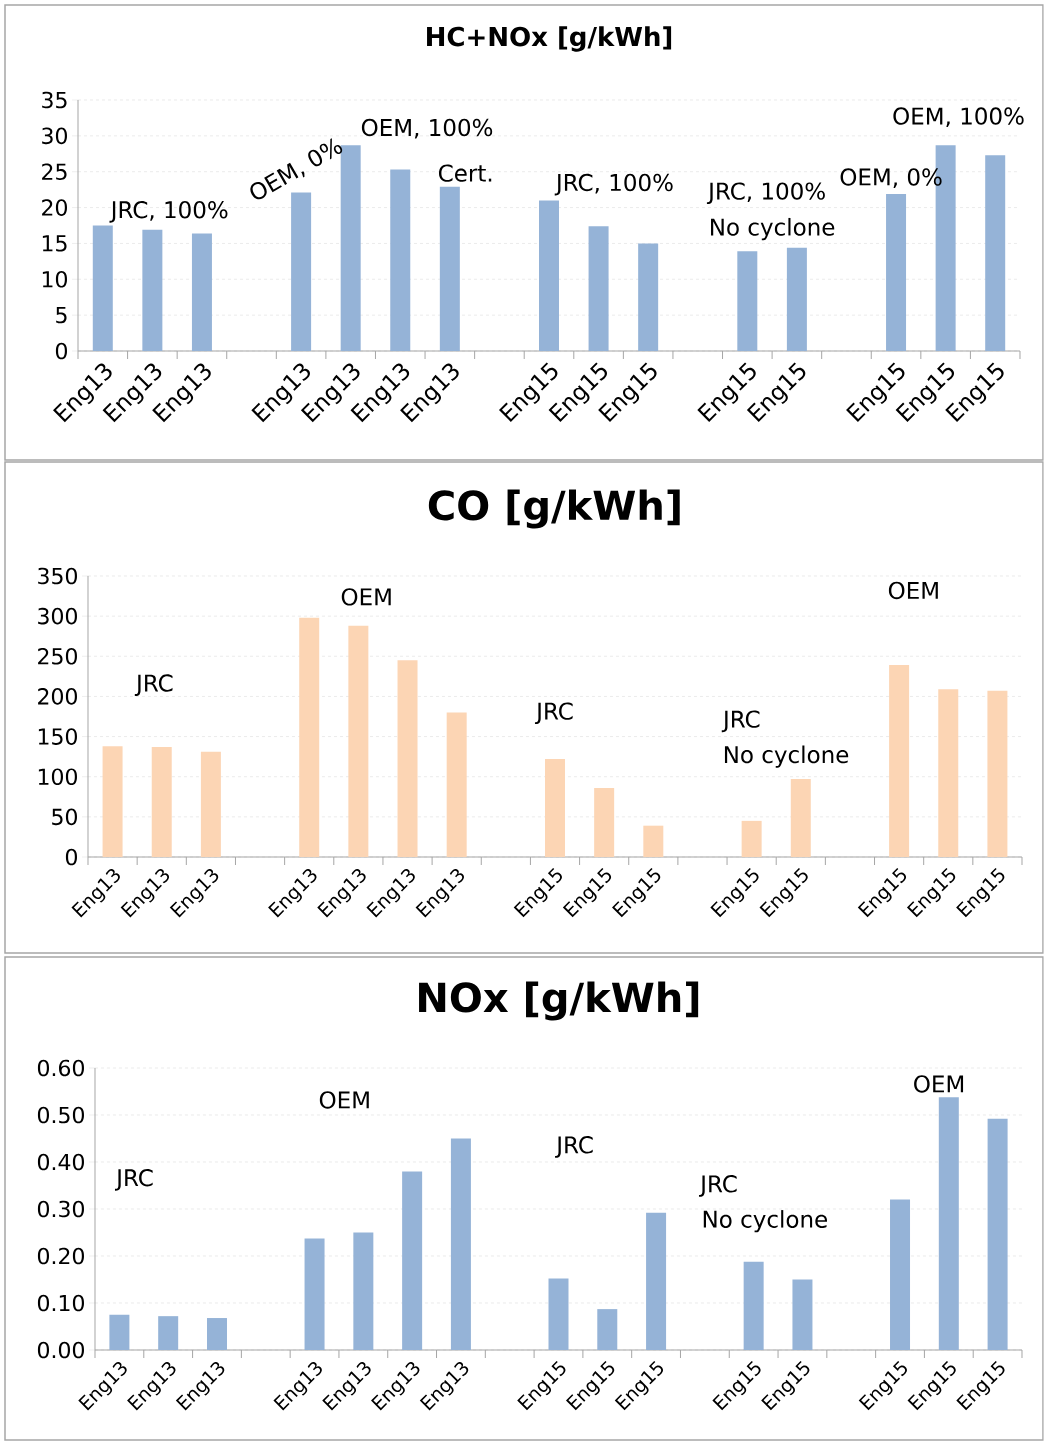  Describe the element at coordinates (61, 1115) in the screenshot. I see `y-tick-label: 0.50` at that location.